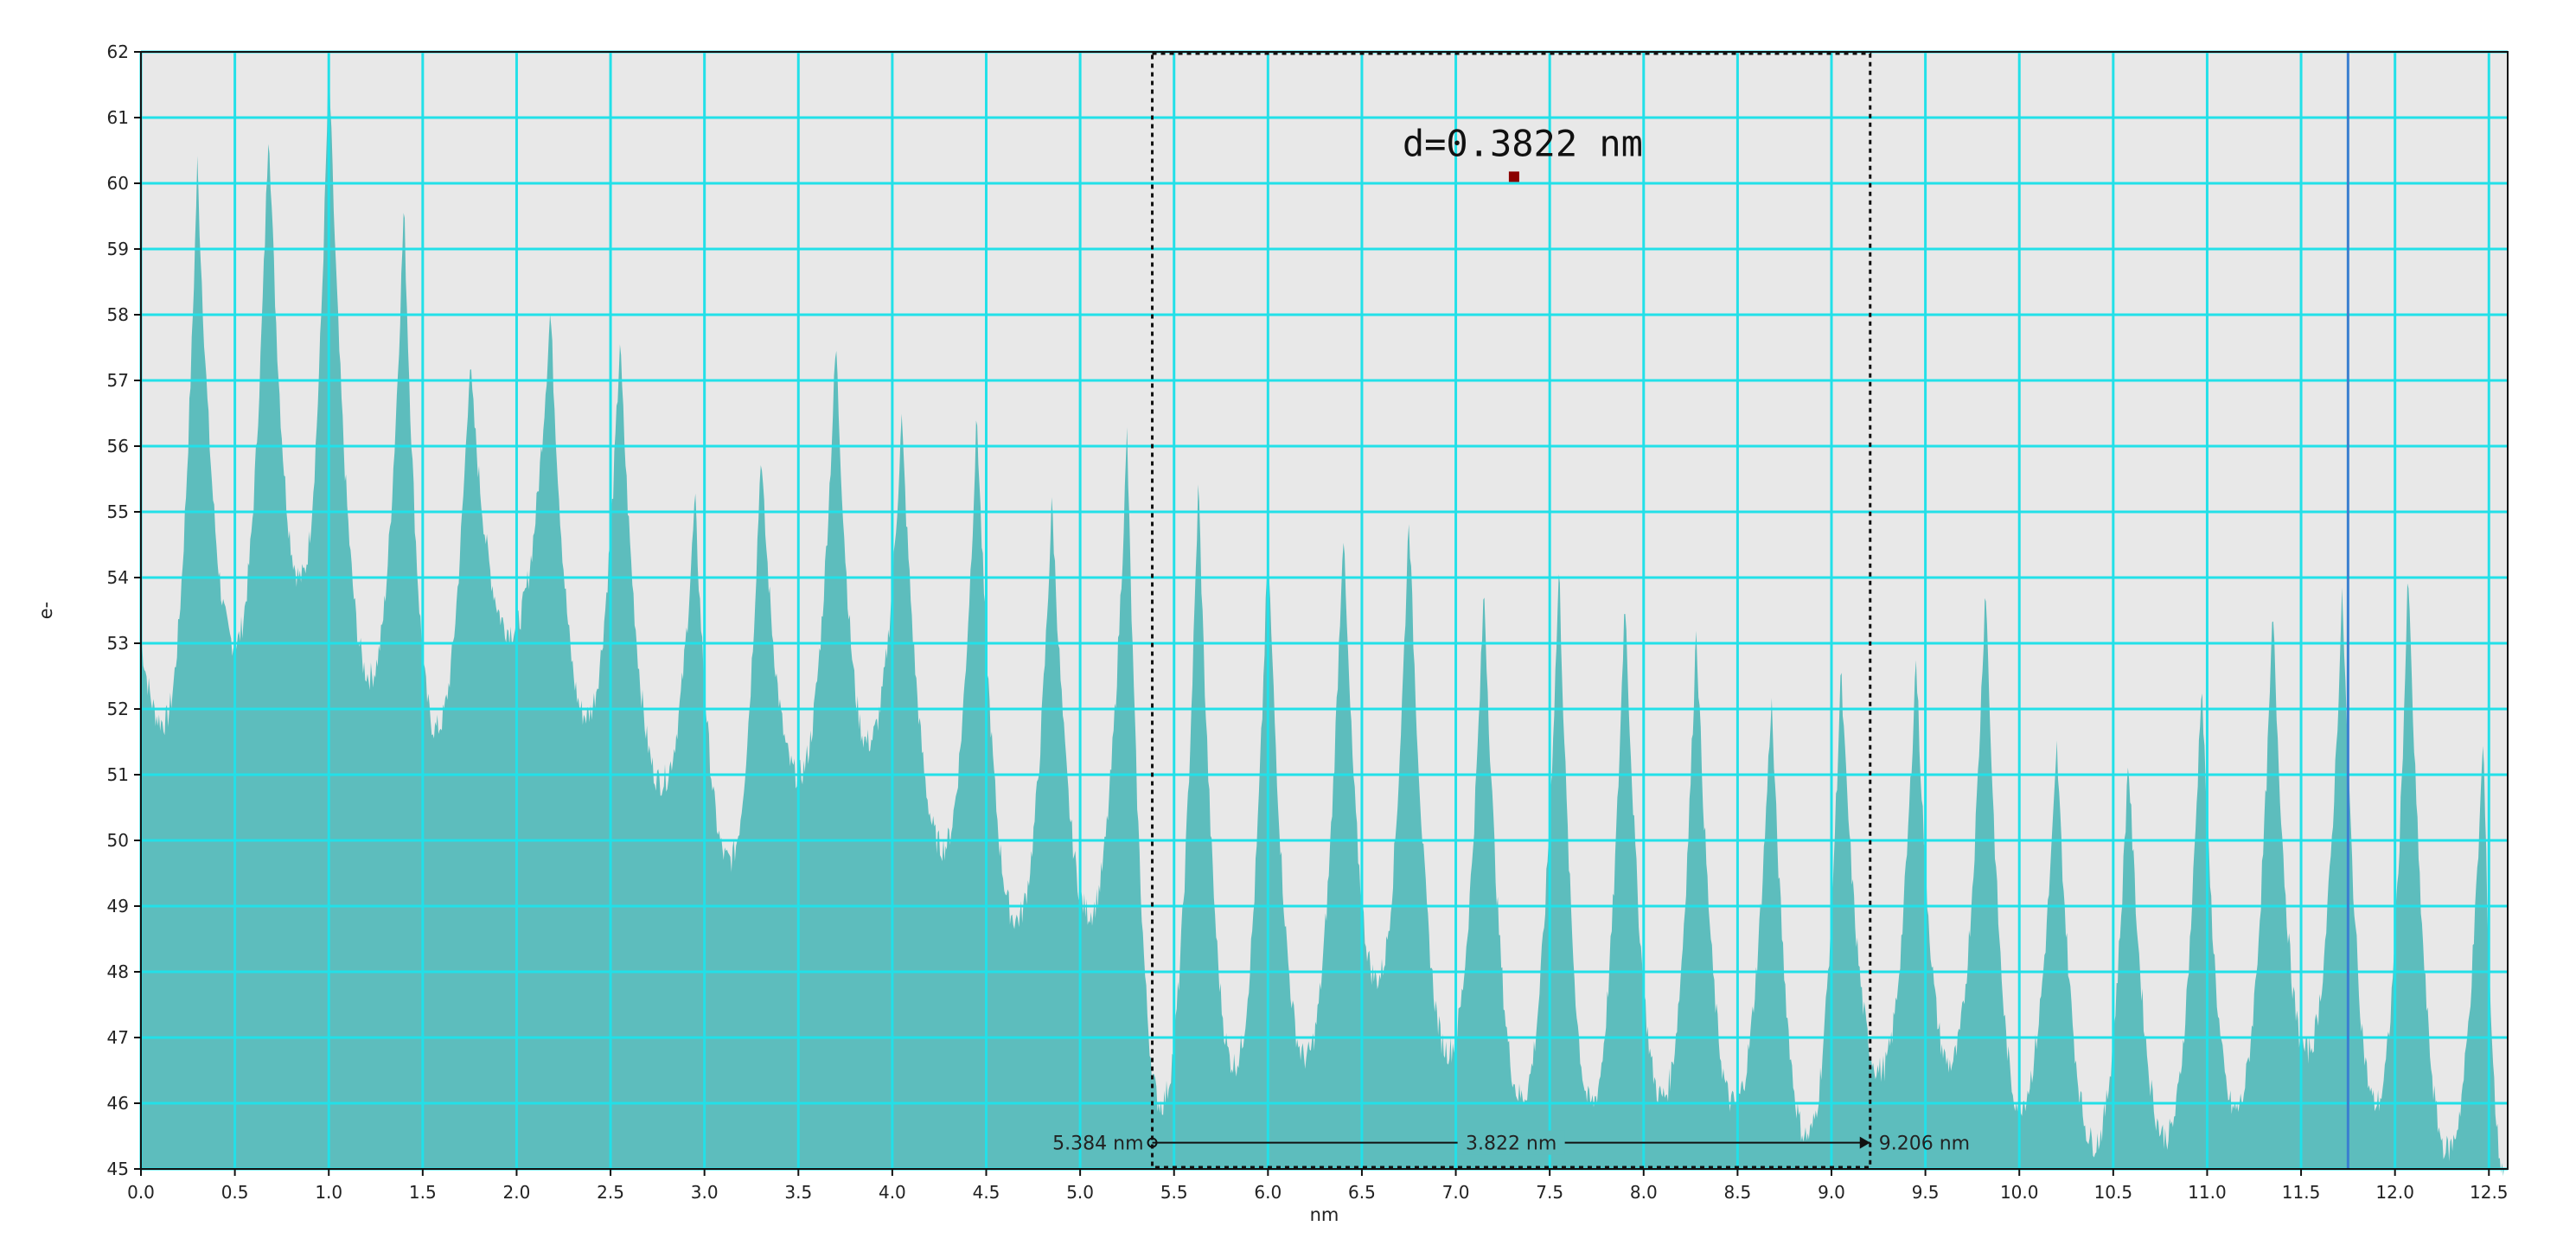 The height and width of the screenshot is (1258, 2576). What do you see at coordinates (423, 1192) in the screenshot?
I see `x-tick-label: 1.5` at bounding box center [423, 1192].